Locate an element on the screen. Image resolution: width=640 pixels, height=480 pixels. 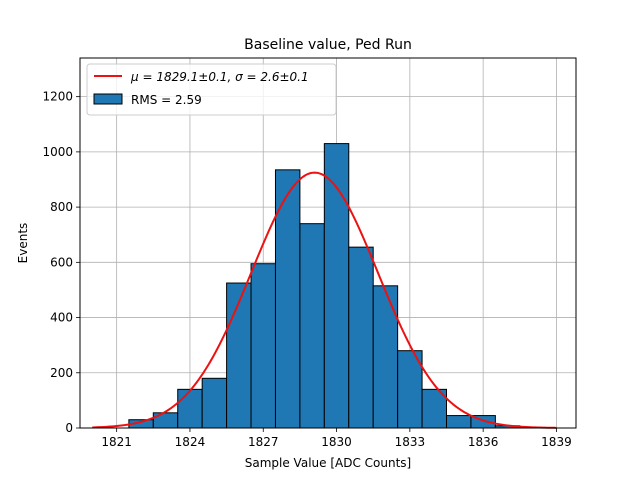
y-tick-label: 400 is located at coordinates (61, 318).